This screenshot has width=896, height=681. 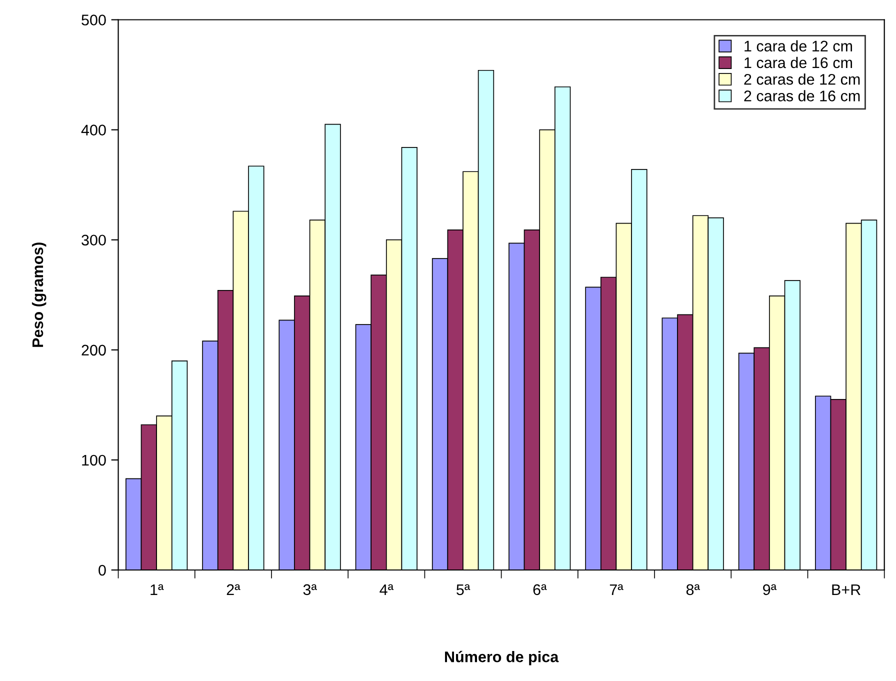 What do you see at coordinates (94, 460) in the screenshot?
I see `y-tick-label: 100` at bounding box center [94, 460].